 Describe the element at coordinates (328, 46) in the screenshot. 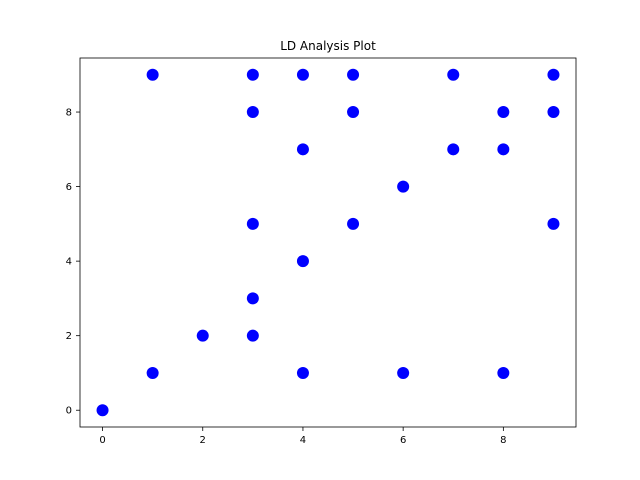

I see `chart-title: LD Analysis Plot` at that location.